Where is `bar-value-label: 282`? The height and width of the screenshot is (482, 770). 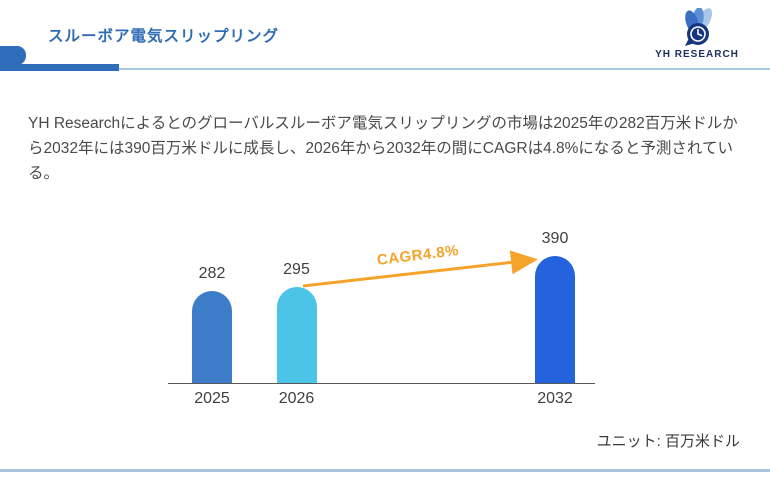 bar-value-label: 282 is located at coordinates (212, 274).